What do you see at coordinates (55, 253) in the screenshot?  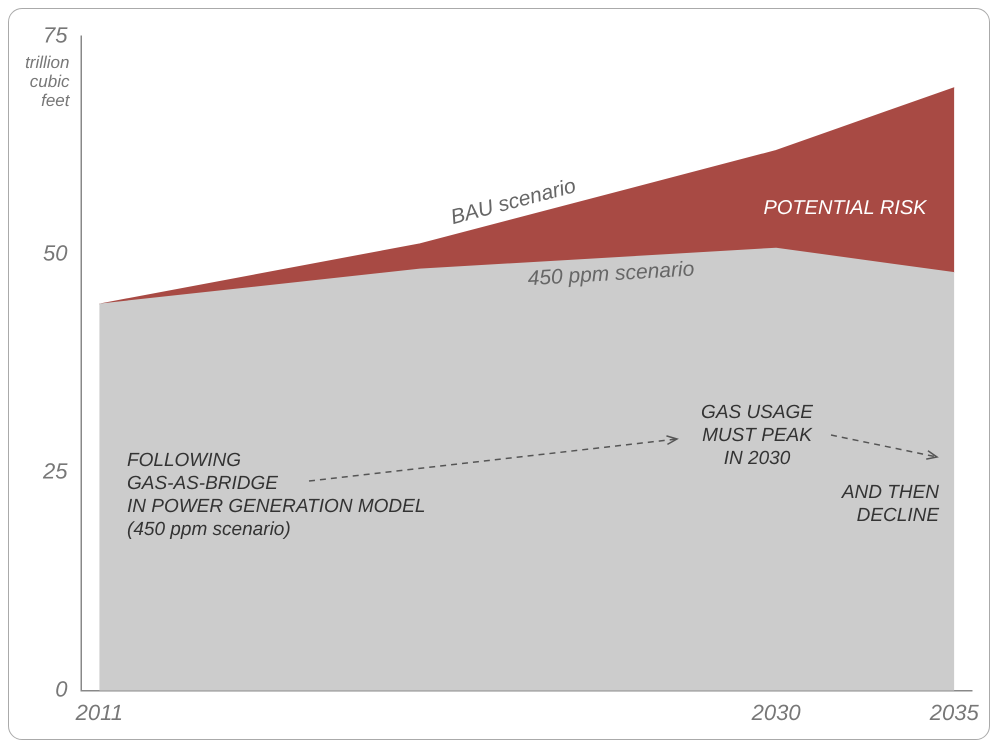 I see `y-tick-label: 50` at bounding box center [55, 253].